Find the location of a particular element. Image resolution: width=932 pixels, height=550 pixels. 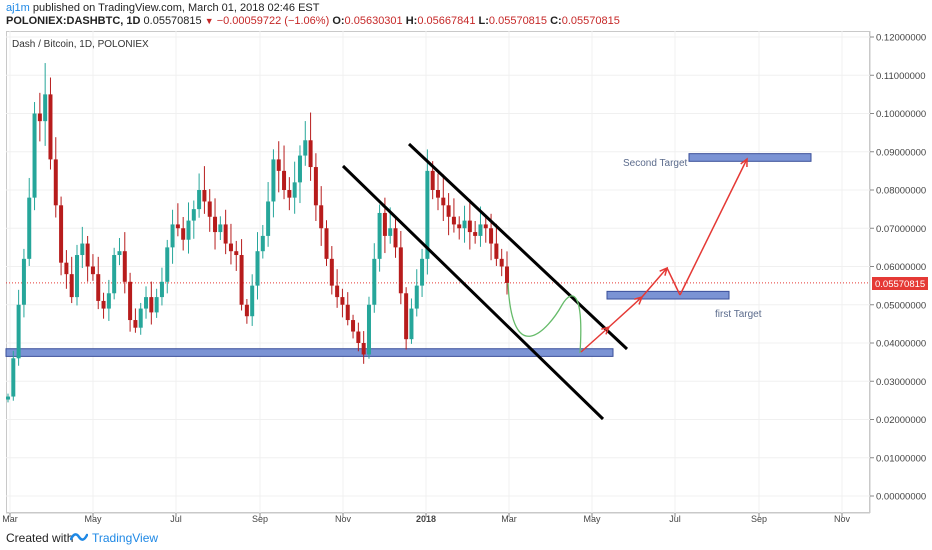

time-axis-ticks: Mar May Jul Sep Nov 2018 Mar May Jul Sep Nov is located at coordinates (426, 518).